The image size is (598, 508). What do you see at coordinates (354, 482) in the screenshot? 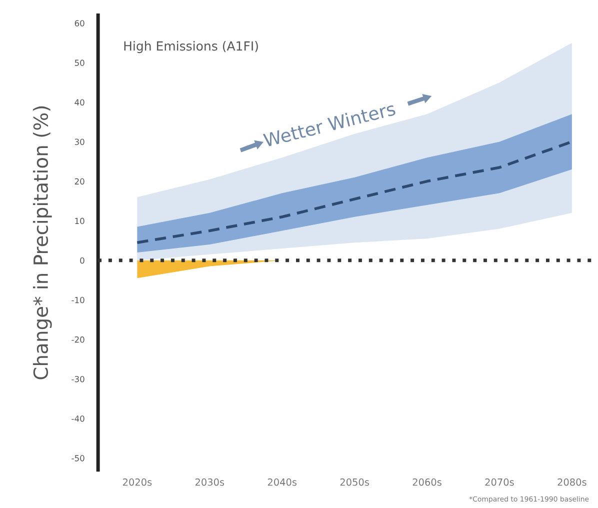
I see `x-tick-label: 2050s` at bounding box center [354, 482].